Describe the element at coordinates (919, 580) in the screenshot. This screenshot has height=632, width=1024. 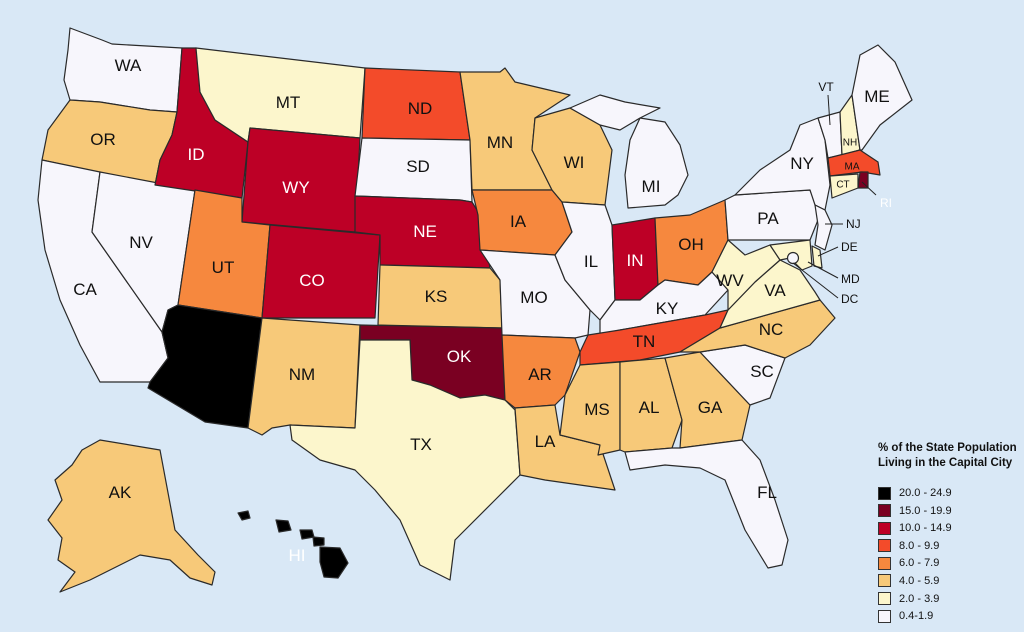
I see `legend-label: 4.0 - 5.9` at that location.